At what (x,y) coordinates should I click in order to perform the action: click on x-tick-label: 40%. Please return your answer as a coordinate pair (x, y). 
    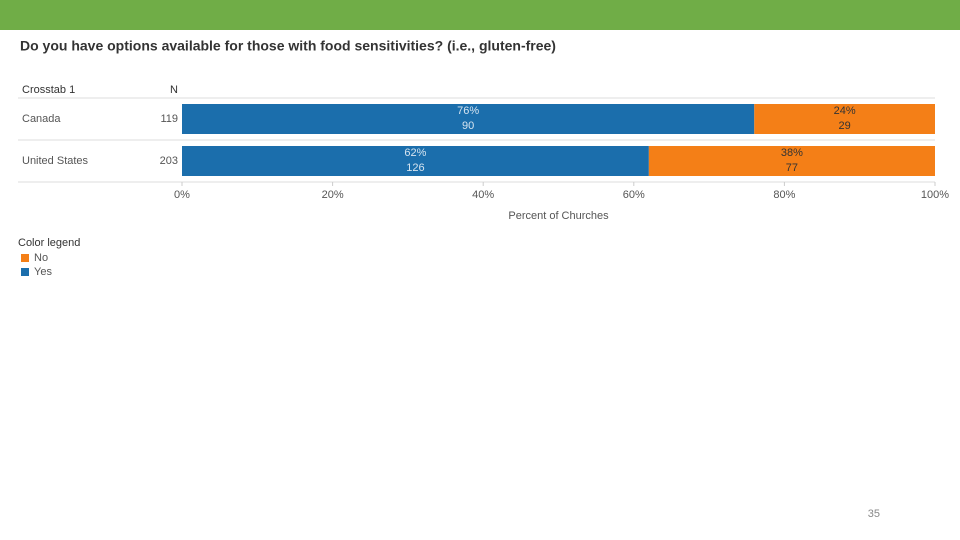
    Looking at the image, I should click on (483, 195).